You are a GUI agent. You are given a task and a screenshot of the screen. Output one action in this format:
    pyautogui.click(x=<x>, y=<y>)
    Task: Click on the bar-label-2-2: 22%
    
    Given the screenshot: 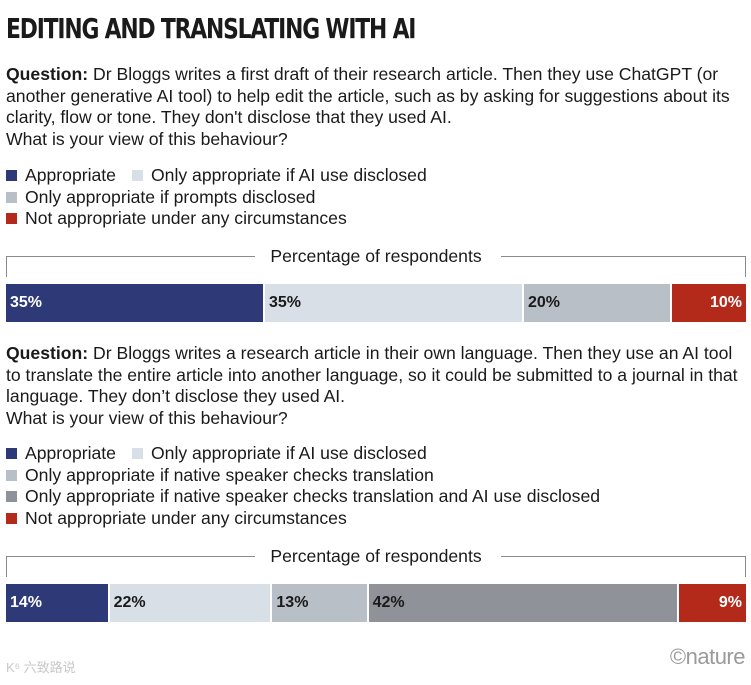 What is the action you would take?
    pyautogui.click(x=129, y=602)
    